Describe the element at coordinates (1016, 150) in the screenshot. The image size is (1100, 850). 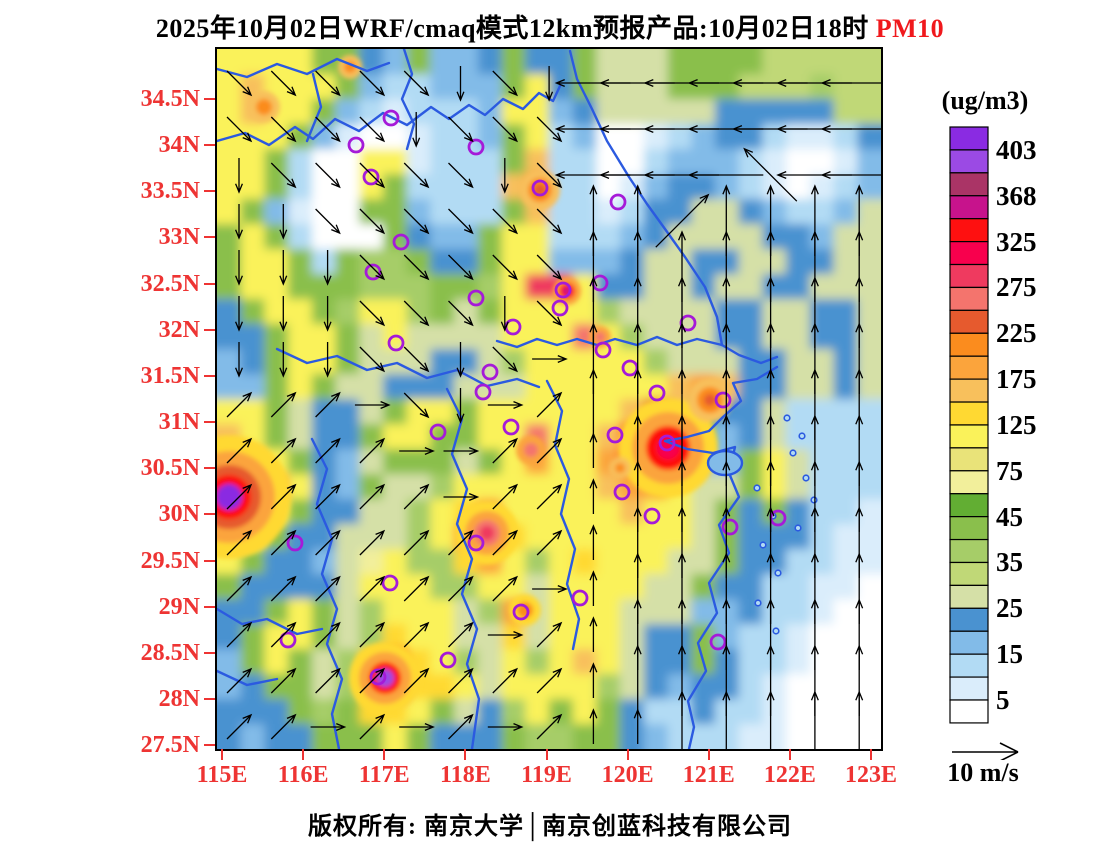
I see `legend-value: 403` at that location.